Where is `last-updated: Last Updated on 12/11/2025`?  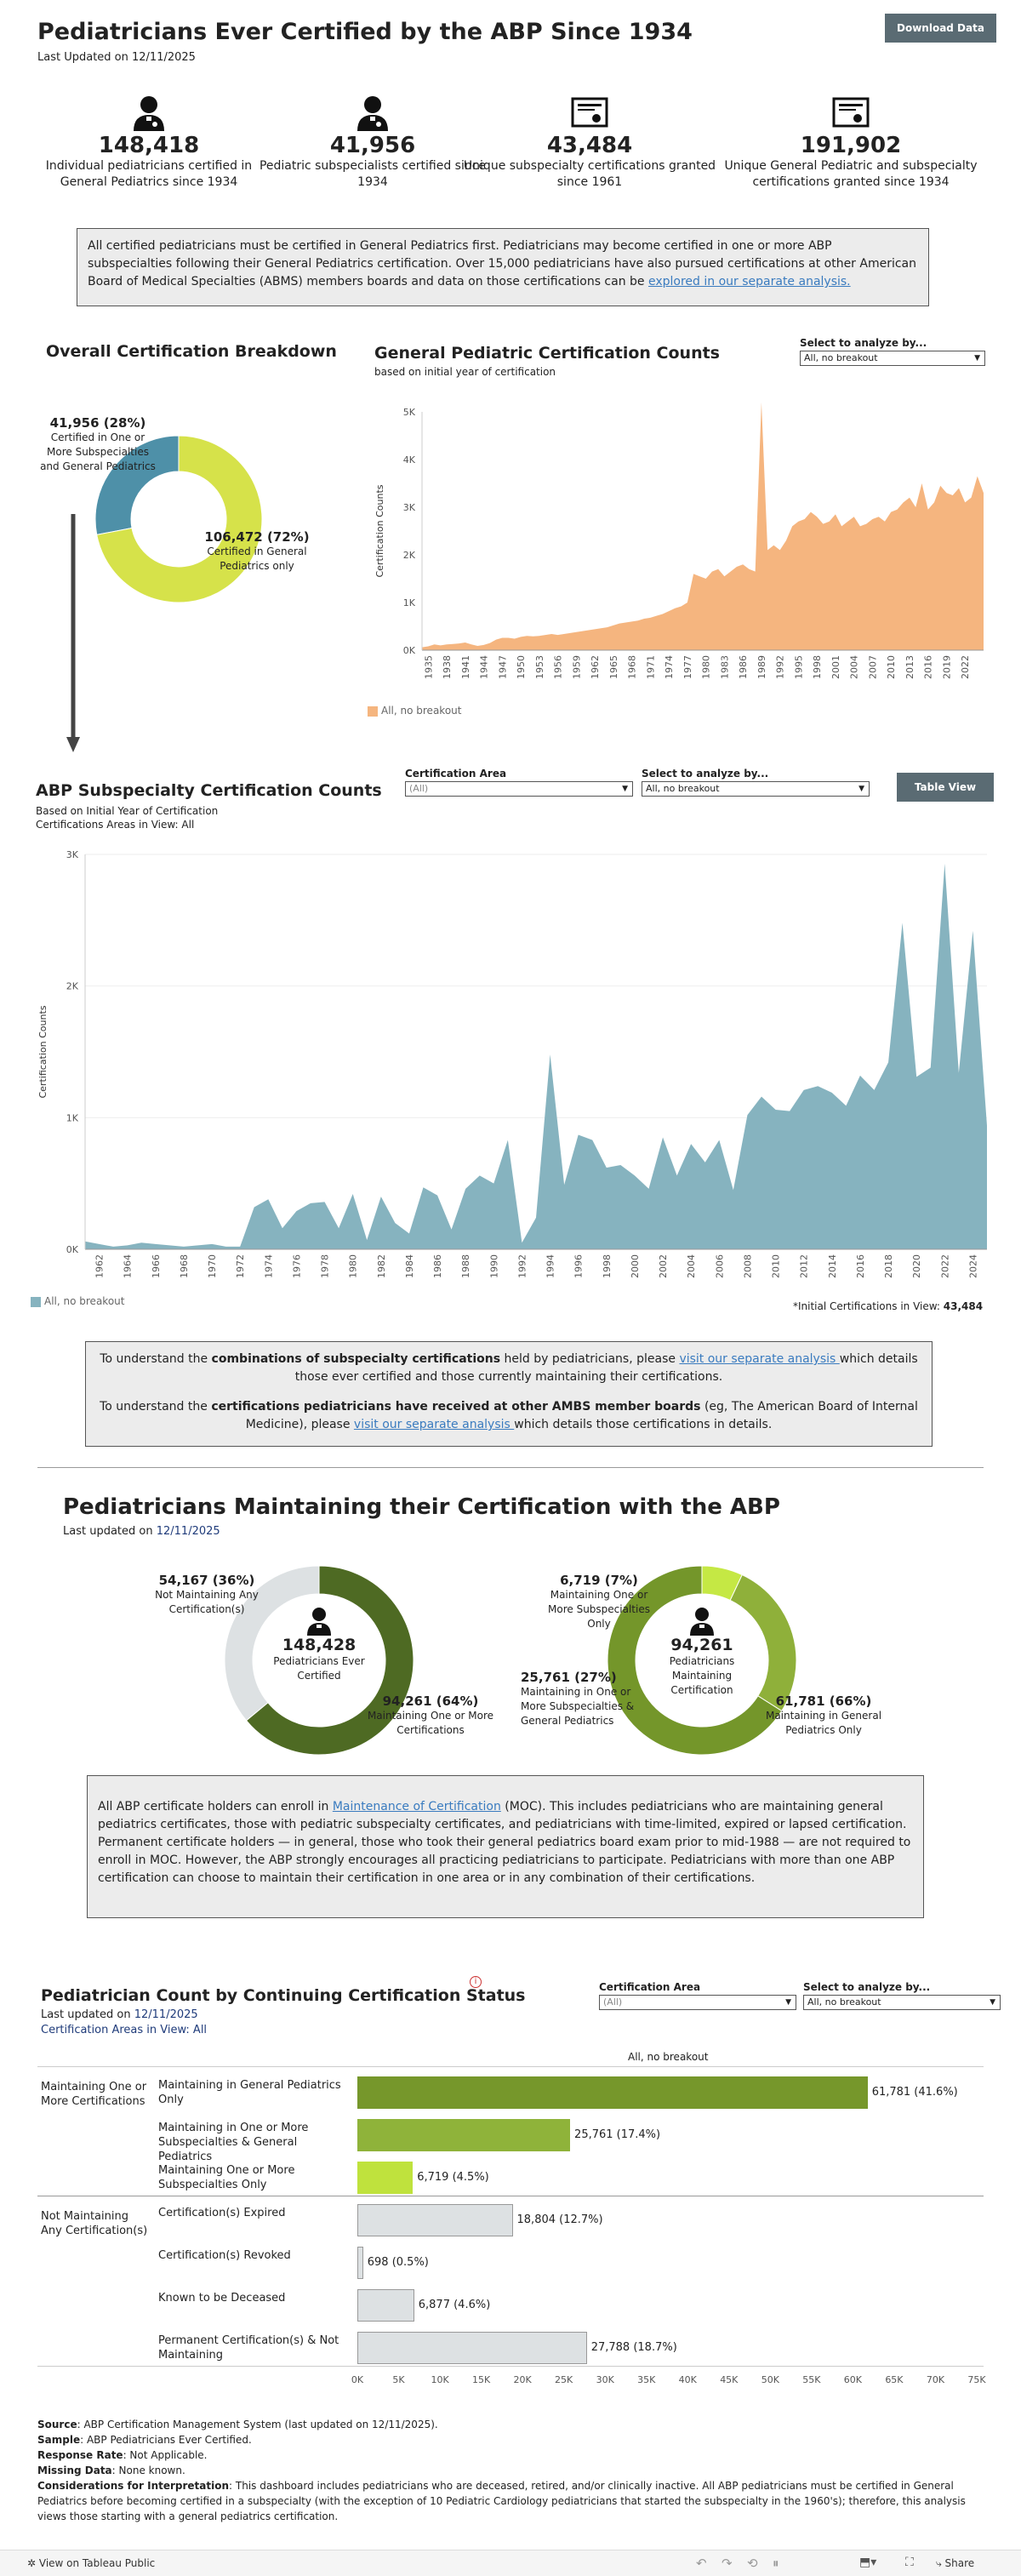 last-updated: Last Updated on 12/11/2025 is located at coordinates (116, 57).